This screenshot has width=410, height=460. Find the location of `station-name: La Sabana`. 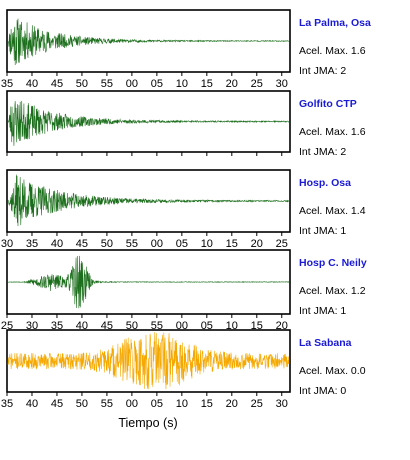

station-name: La Sabana is located at coordinates (325, 343).